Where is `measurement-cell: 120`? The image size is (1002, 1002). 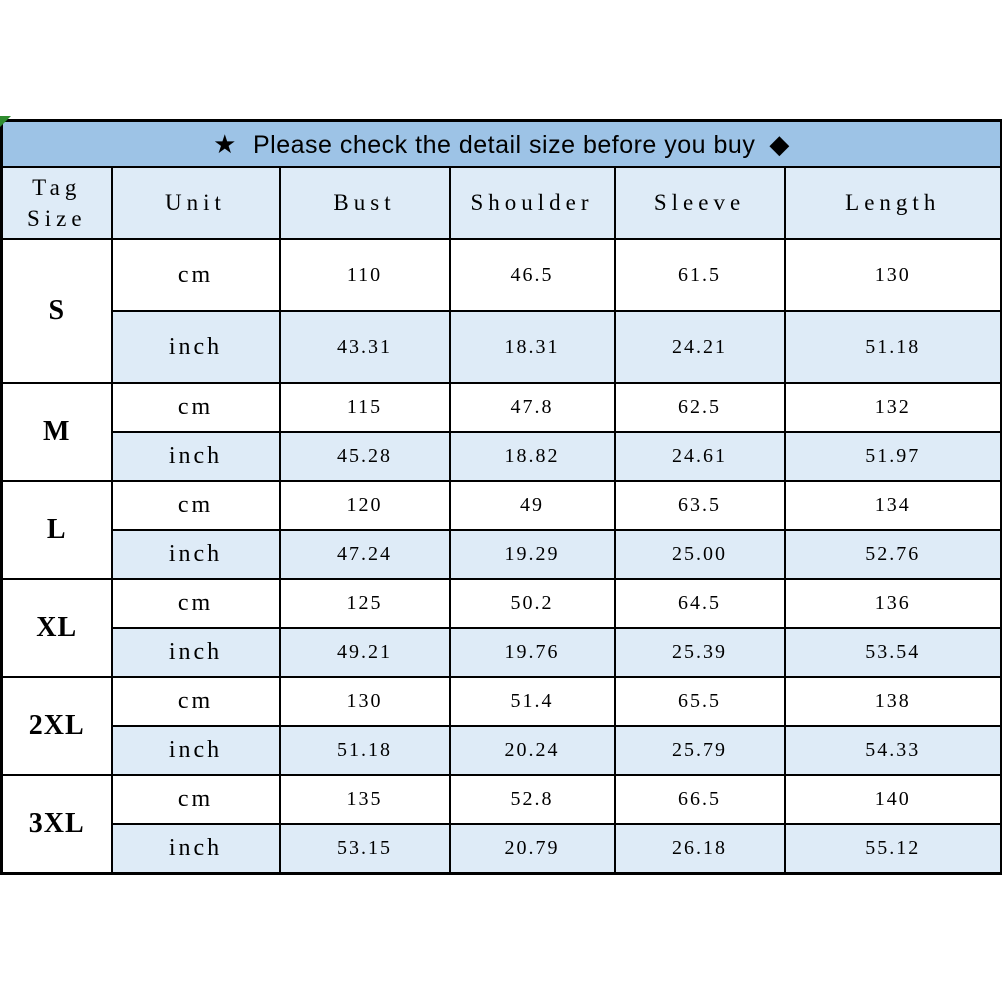
measurement-cell: 120 is located at coordinates (364, 505).